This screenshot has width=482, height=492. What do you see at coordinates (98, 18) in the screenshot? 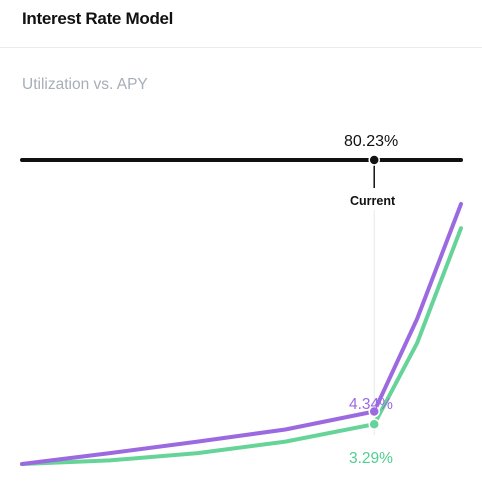
I see `card-title: Interest Rate Model` at bounding box center [98, 18].